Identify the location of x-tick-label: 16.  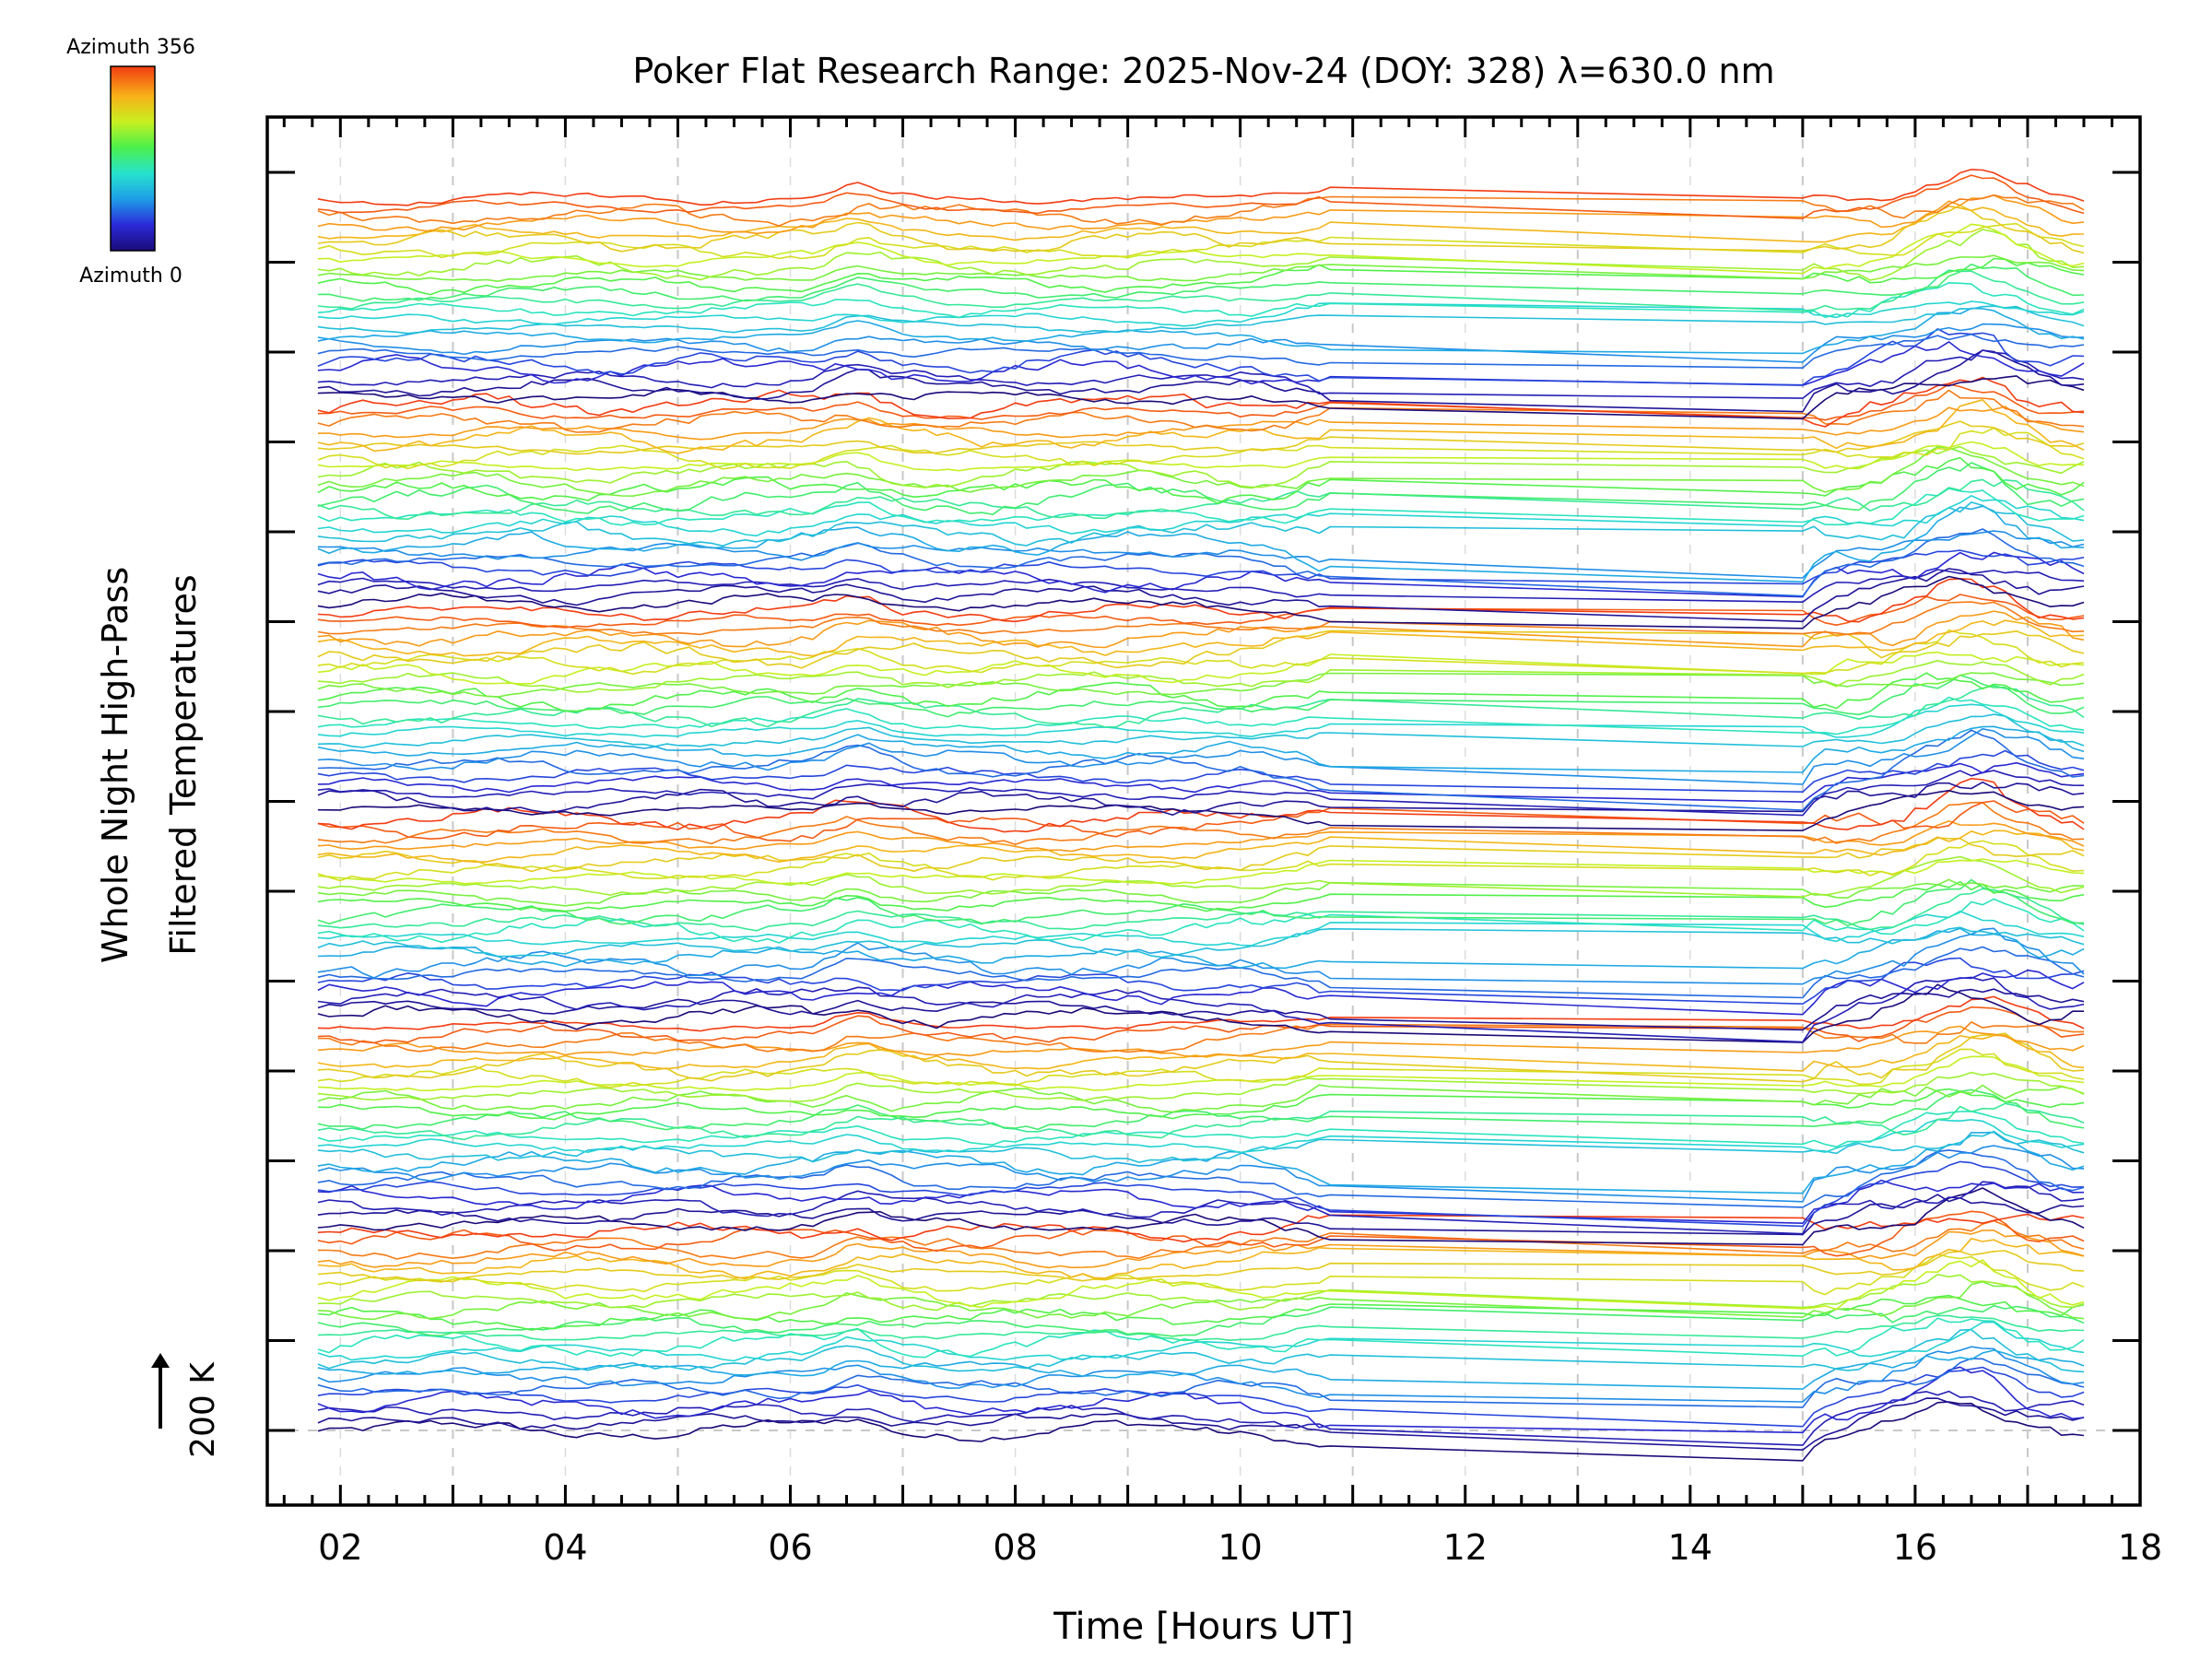
(1915, 1547).